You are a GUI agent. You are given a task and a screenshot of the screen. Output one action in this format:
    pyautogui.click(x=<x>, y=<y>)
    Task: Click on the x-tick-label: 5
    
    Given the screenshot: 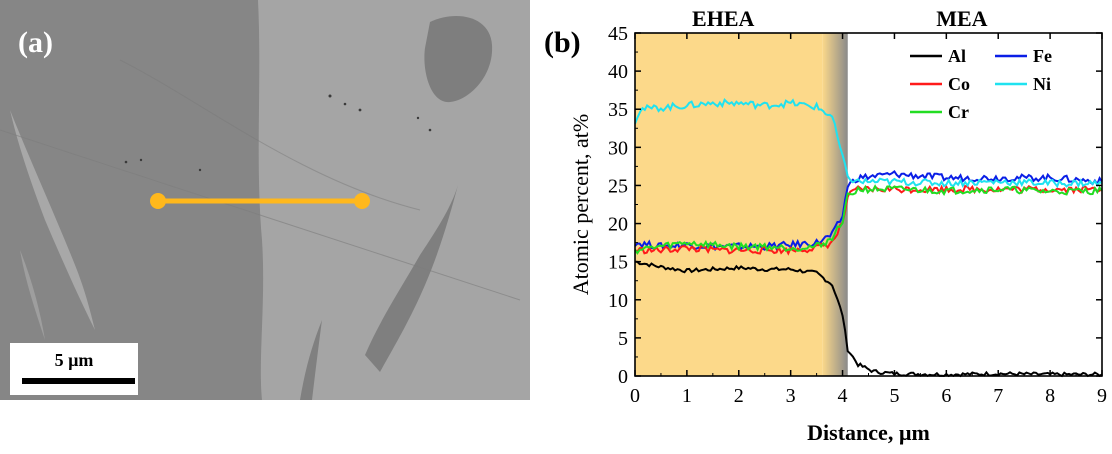 What is the action you would take?
    pyautogui.click(x=894, y=396)
    